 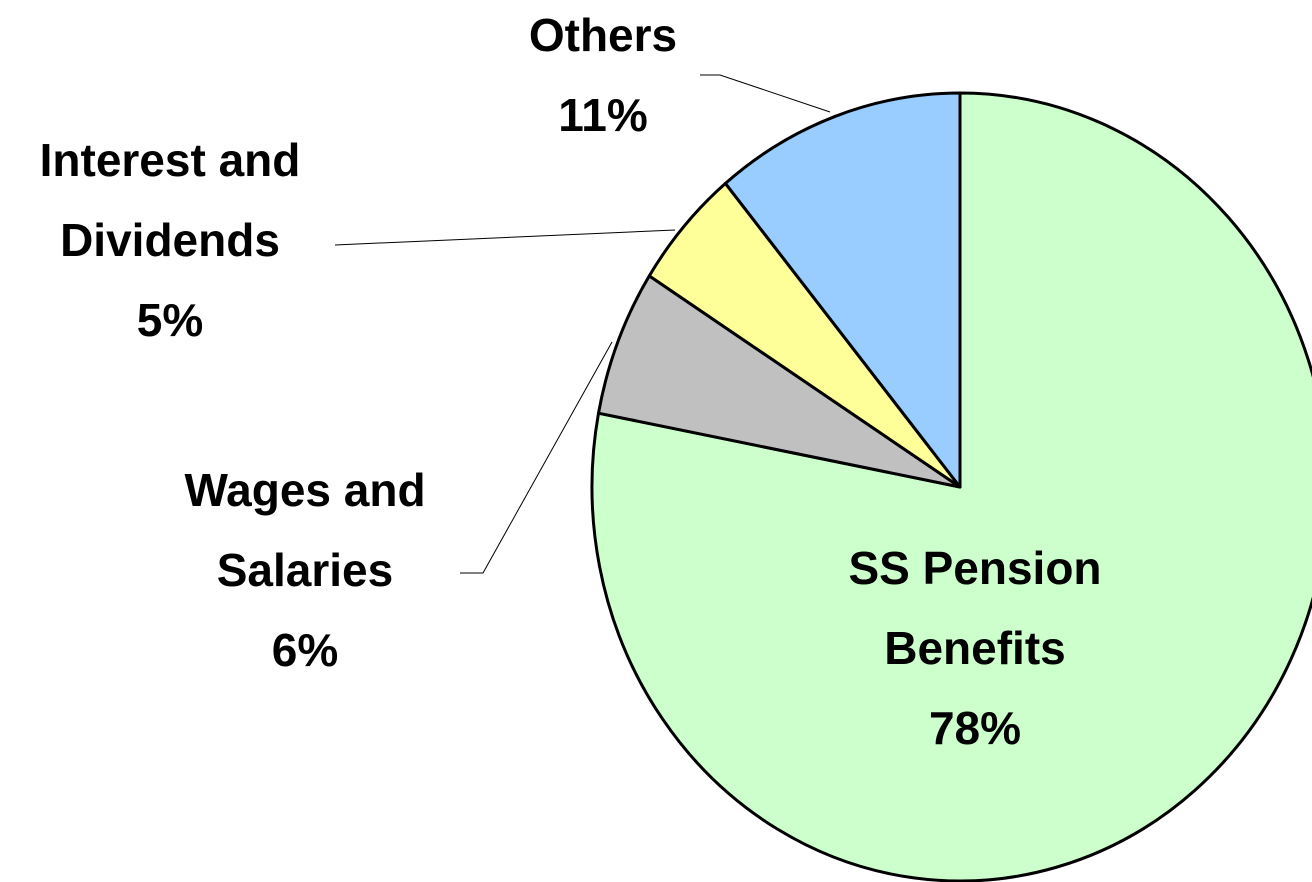 I want to click on slice-label: Others 11%, so click(x=603, y=77).